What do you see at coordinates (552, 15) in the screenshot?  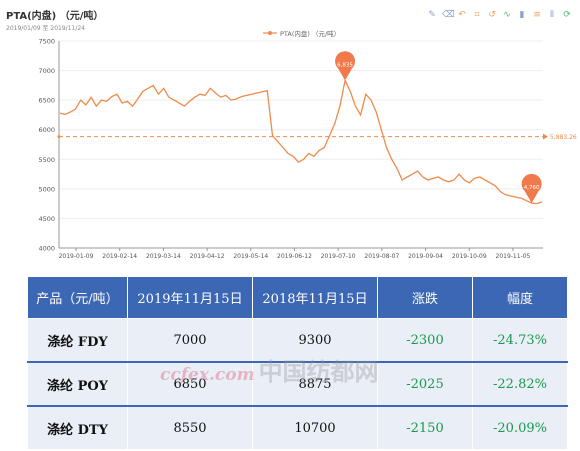 I see `tiled-icon: ⦀` at bounding box center [552, 15].